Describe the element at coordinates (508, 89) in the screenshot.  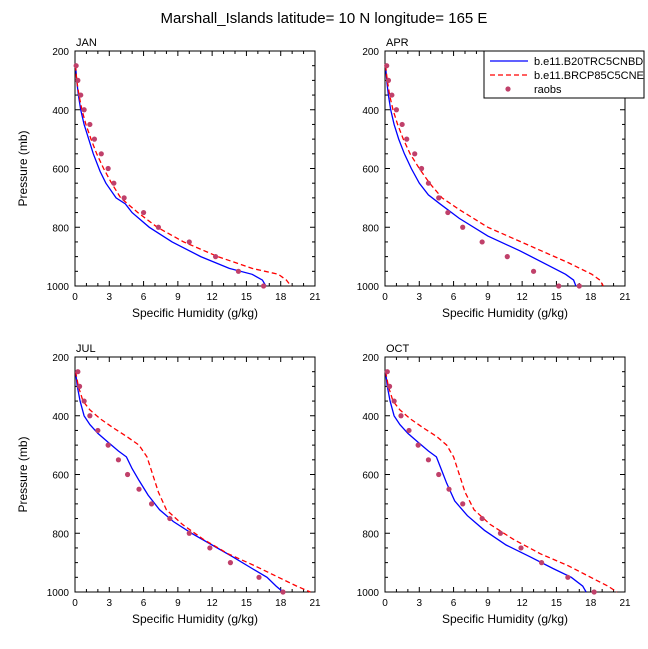
I see `legend-swatch-dot` at that location.